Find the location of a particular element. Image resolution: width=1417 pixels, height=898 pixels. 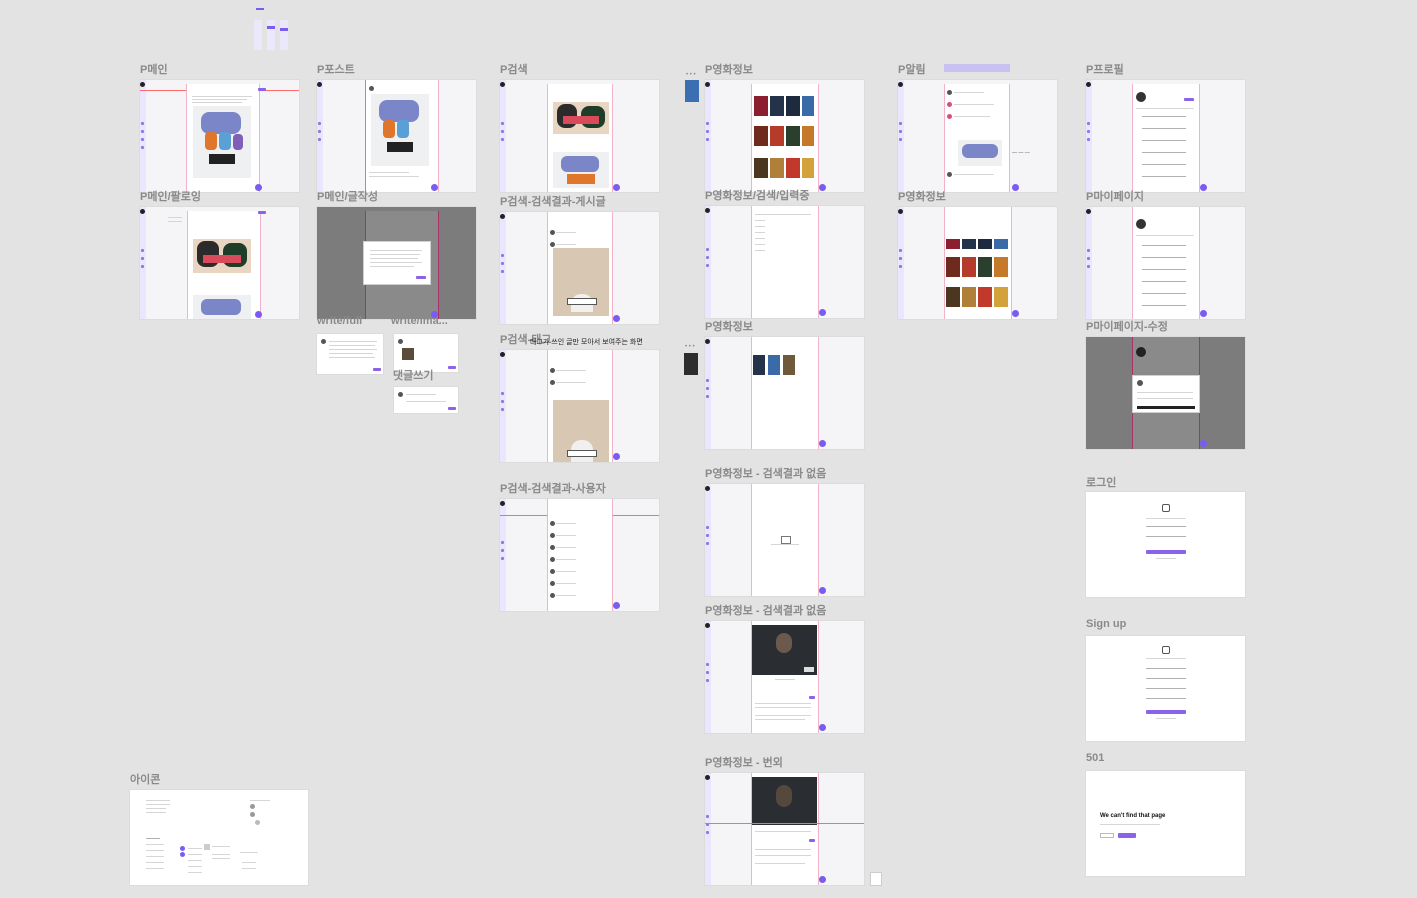

annotation-tag-note: 태그가 쓰인 글만 모아서 보여주는 화면 is located at coordinates (586, 342).